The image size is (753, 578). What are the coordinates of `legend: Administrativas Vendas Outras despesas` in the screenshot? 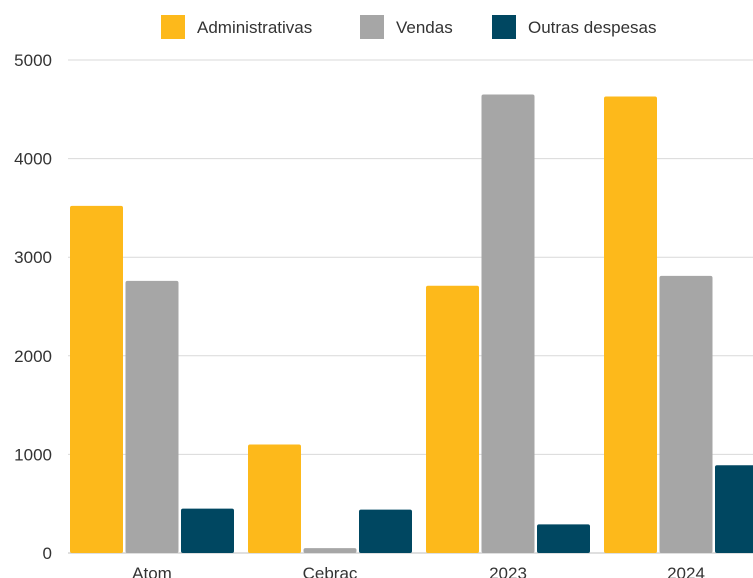 It's located at (409, 27).